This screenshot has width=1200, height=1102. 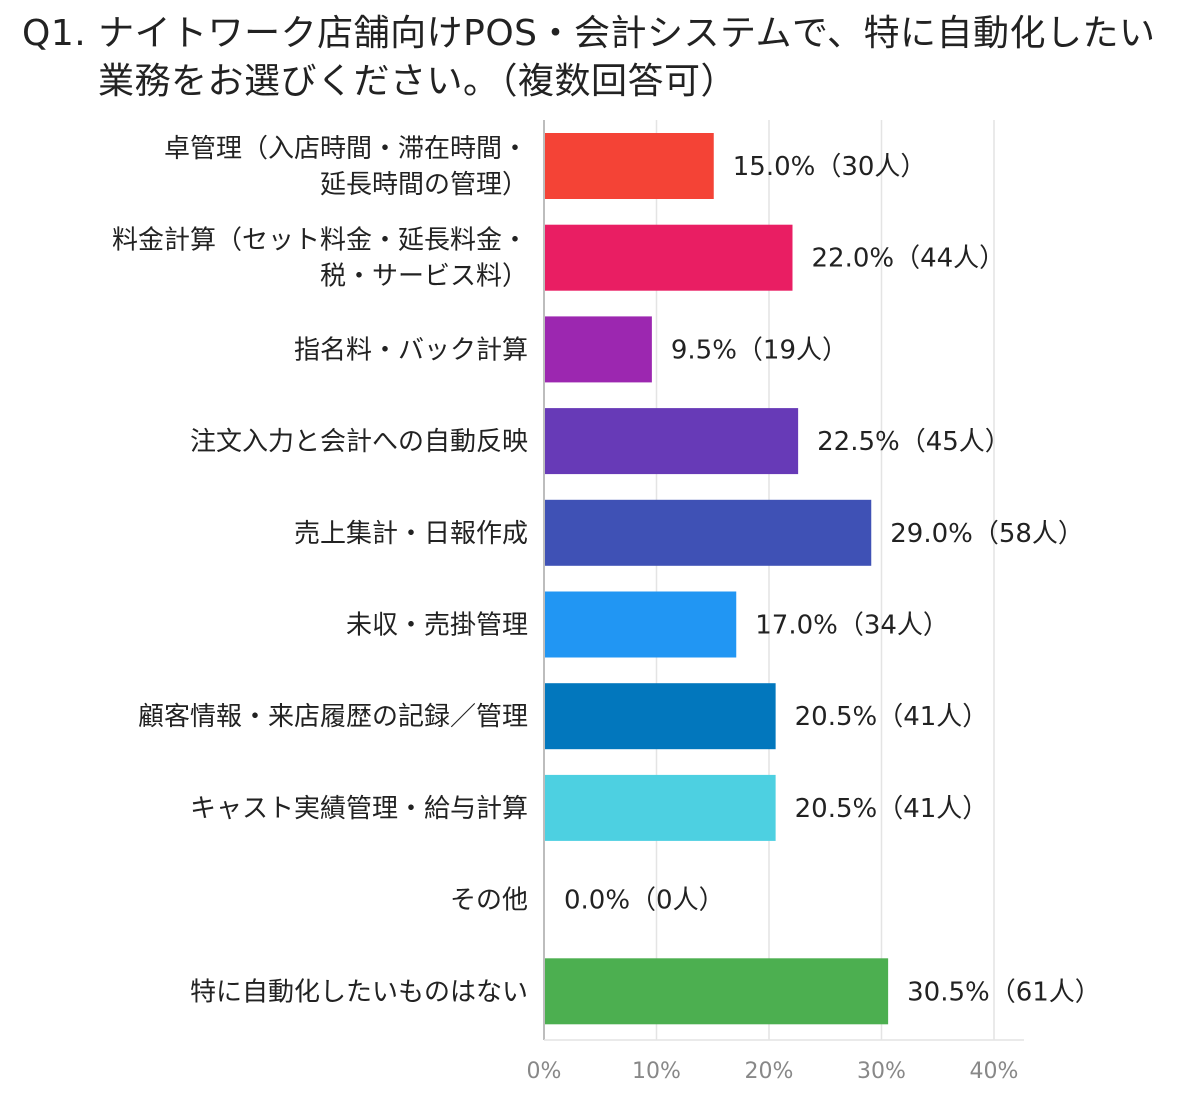 What do you see at coordinates (589, 33) in the screenshot?
I see `title-line-1: Q1. ナイトワーク店舗向けPOS・会計システムで、特に自動化したい` at bounding box center [589, 33].